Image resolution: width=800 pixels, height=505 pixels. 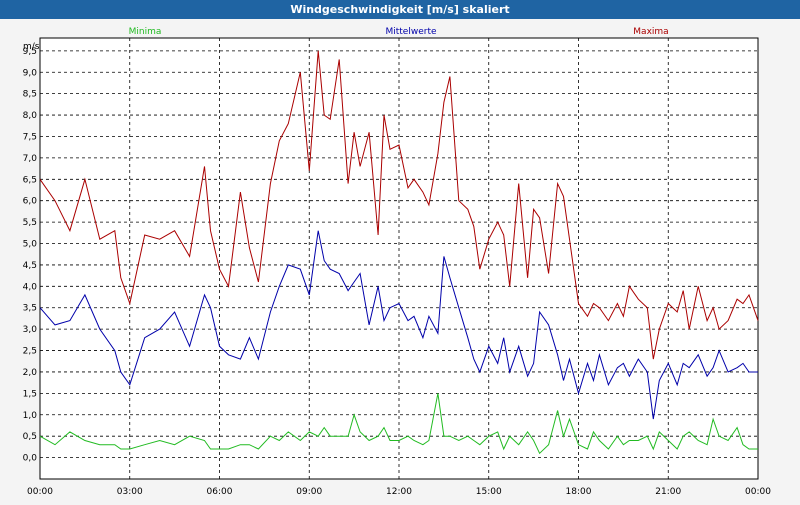 What do you see at coordinates (30, 459) in the screenshot?
I see `y-tick-label: 0,0` at bounding box center [30, 459].